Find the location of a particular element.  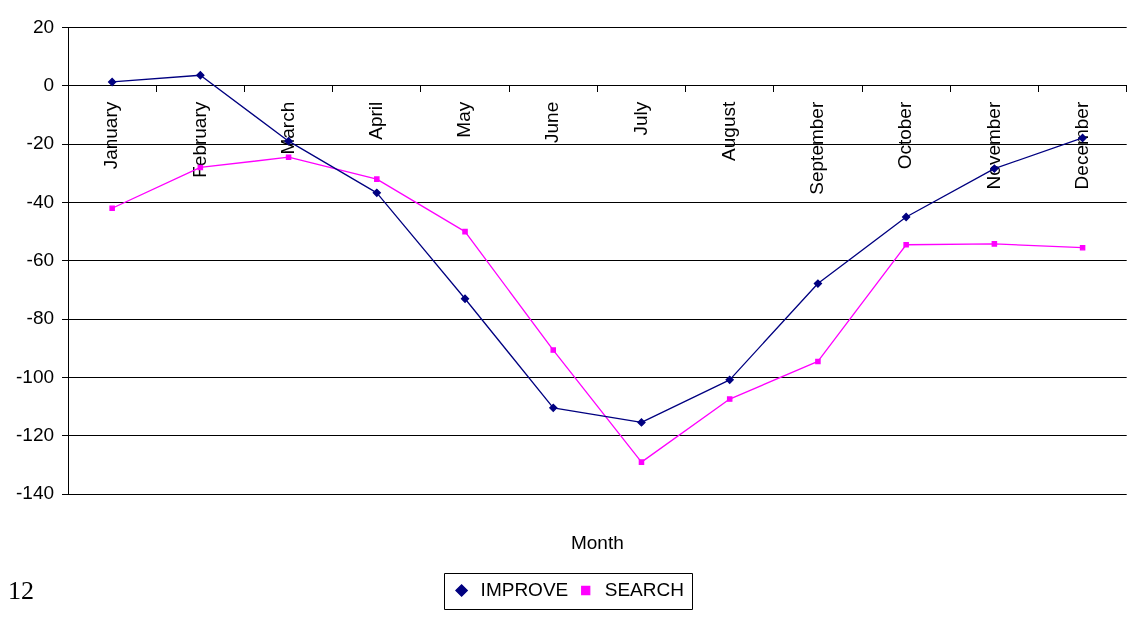

x-tick-label: February is located at coordinates (199, 139).